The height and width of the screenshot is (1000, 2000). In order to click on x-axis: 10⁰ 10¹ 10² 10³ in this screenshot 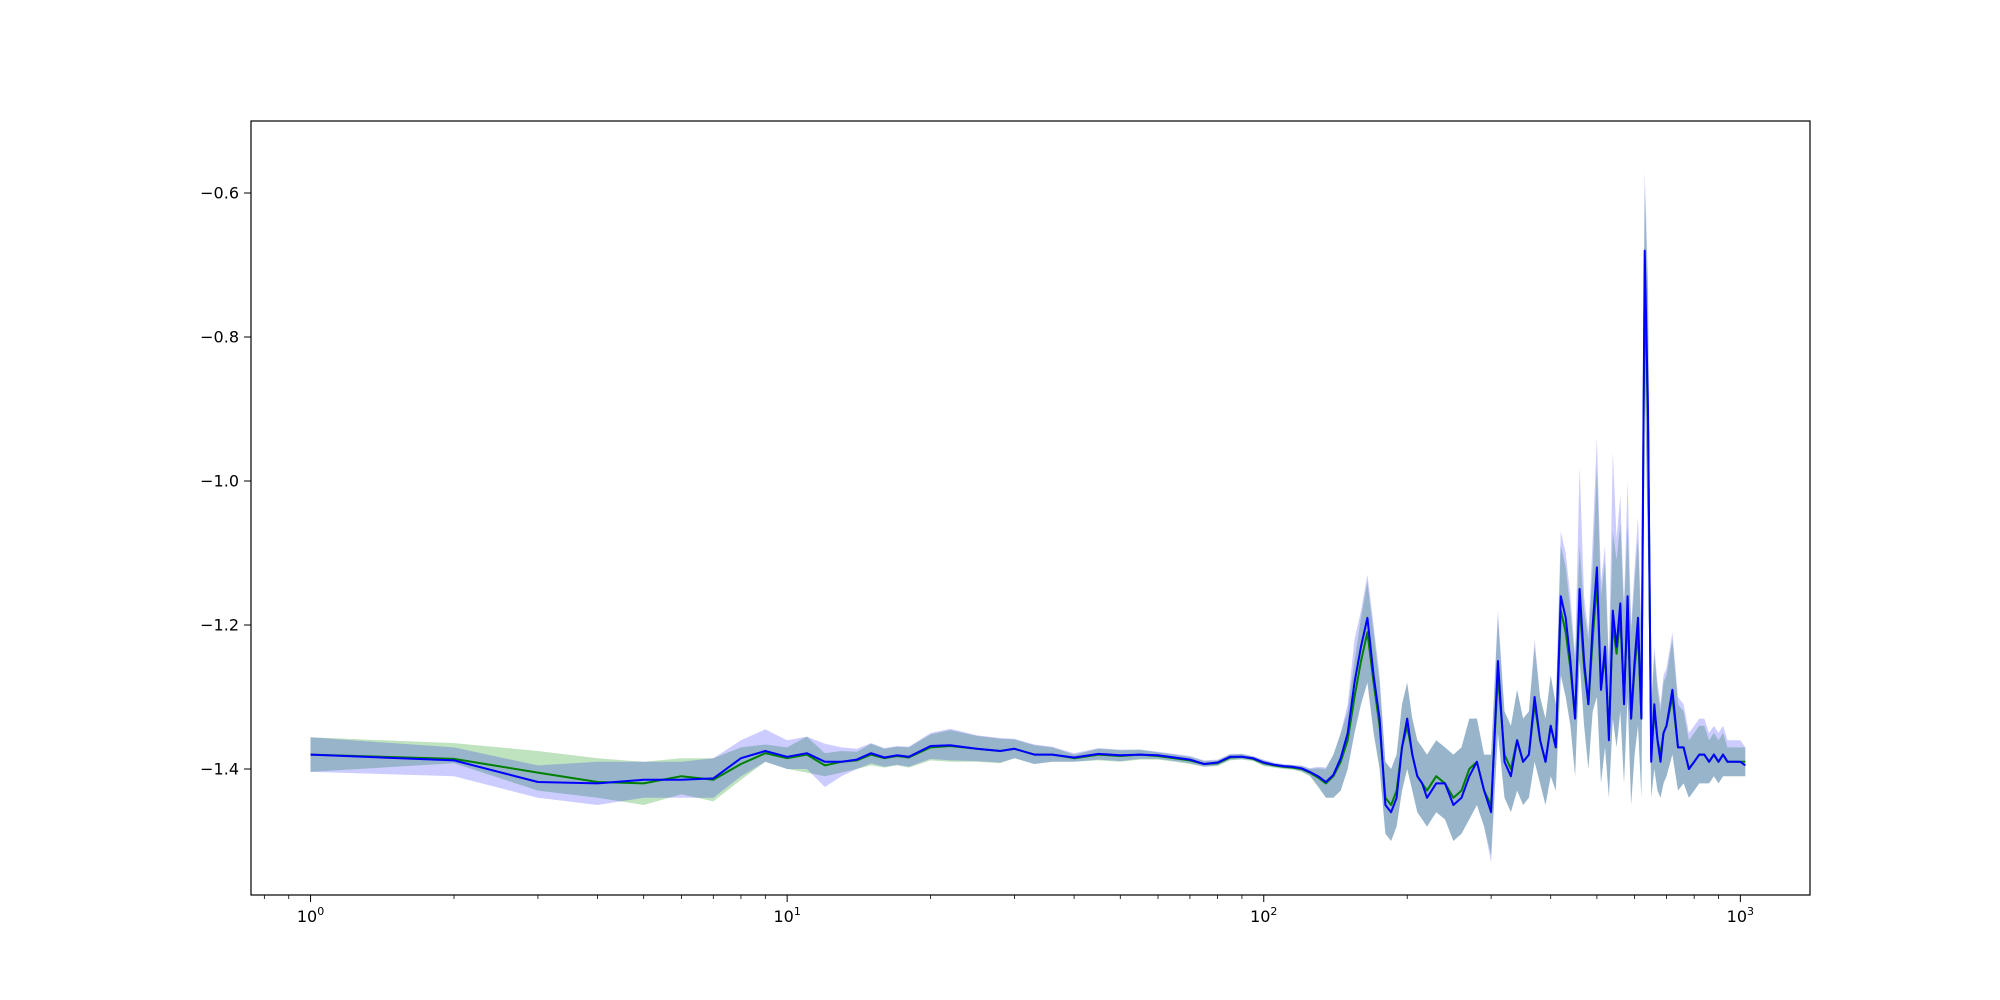, I will do `click(1008, 910)`.